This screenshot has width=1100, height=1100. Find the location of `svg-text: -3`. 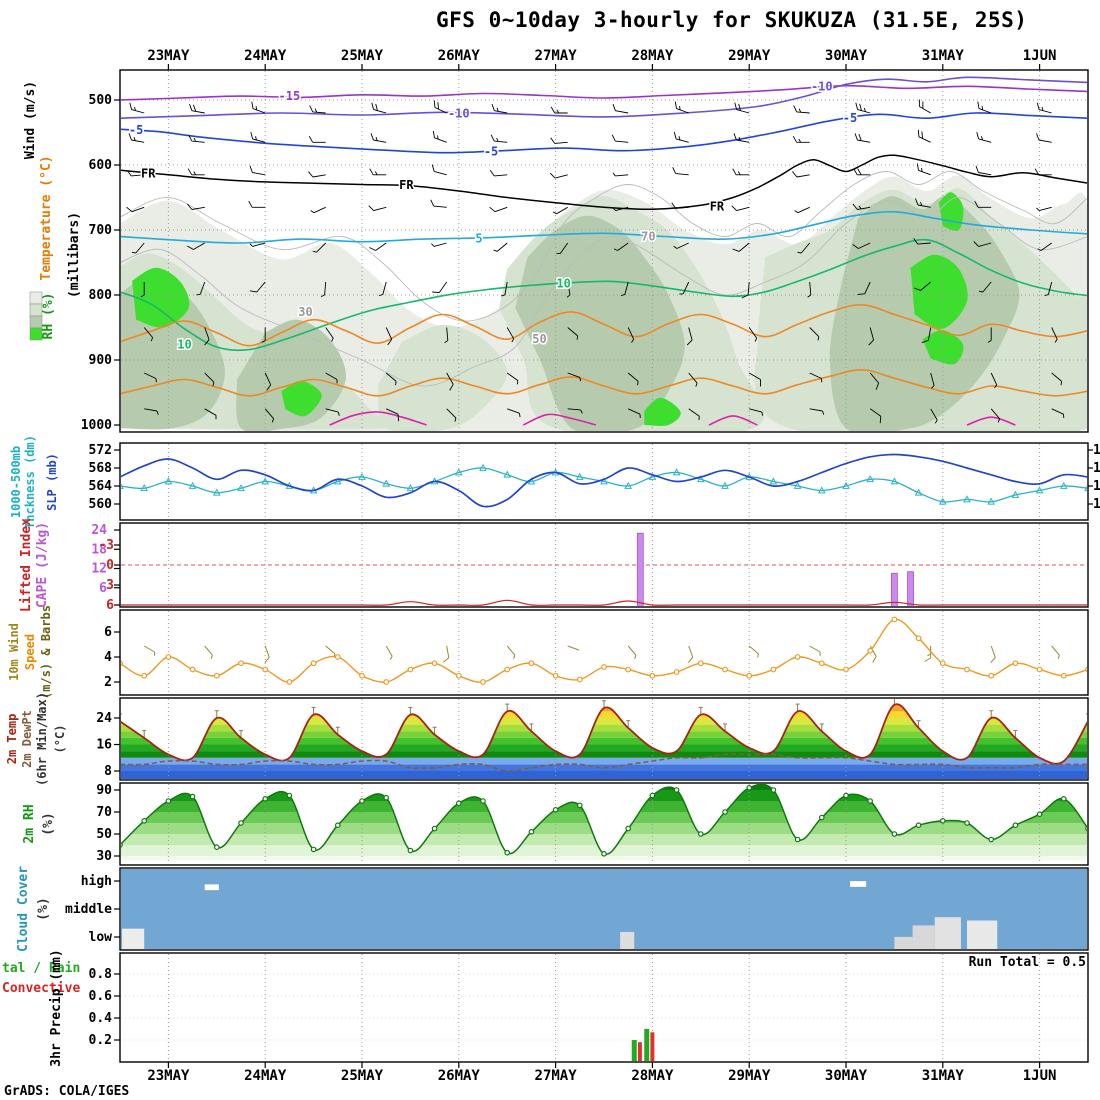

svg-text: -3 is located at coordinates (106, 545).